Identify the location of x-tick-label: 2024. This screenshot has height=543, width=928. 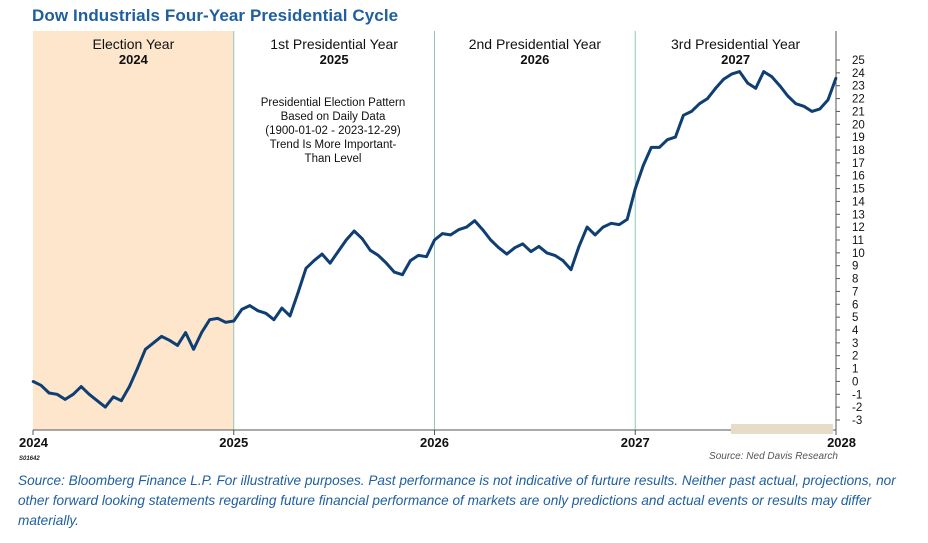
(34, 442).